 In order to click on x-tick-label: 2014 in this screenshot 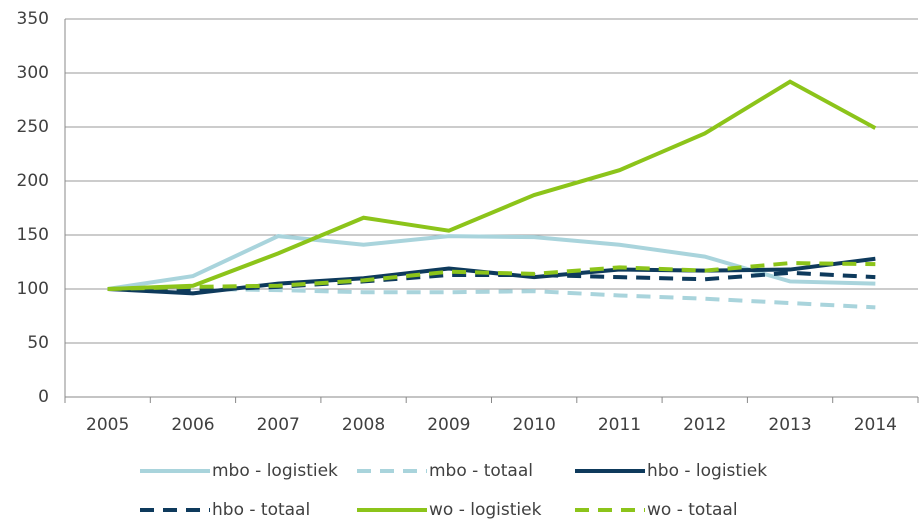, I will do `click(875, 425)`.